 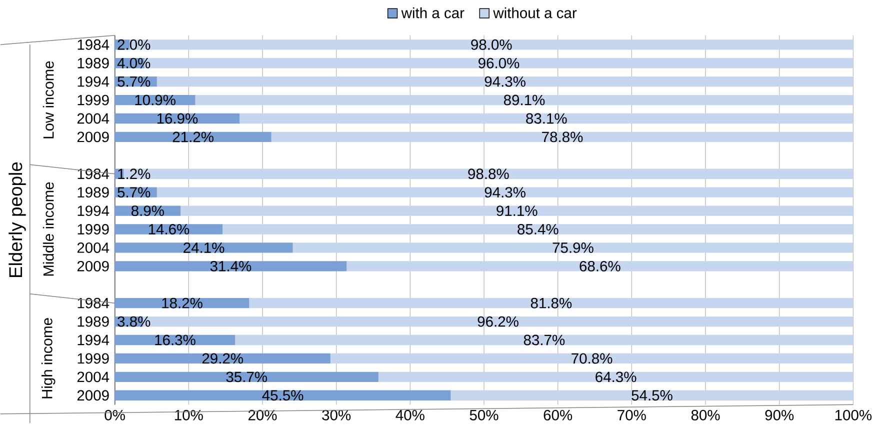 I want to click on data-label: 18.2%, so click(x=182, y=303).